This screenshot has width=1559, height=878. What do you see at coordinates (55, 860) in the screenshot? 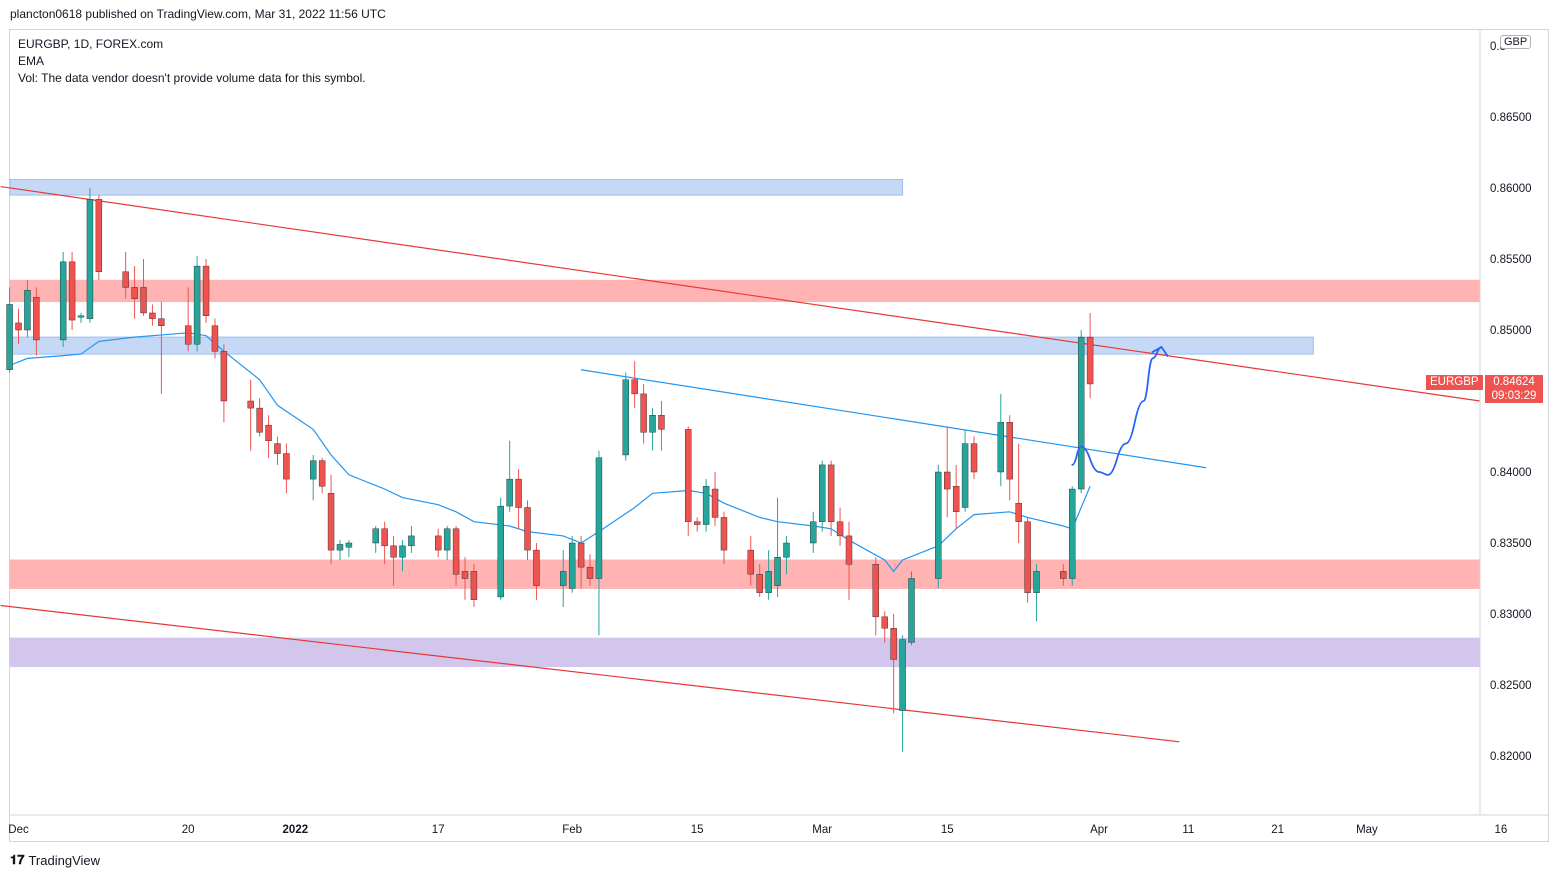
I see `tradingview-logo: 𝟏𝟕 TradingView` at bounding box center [55, 860].